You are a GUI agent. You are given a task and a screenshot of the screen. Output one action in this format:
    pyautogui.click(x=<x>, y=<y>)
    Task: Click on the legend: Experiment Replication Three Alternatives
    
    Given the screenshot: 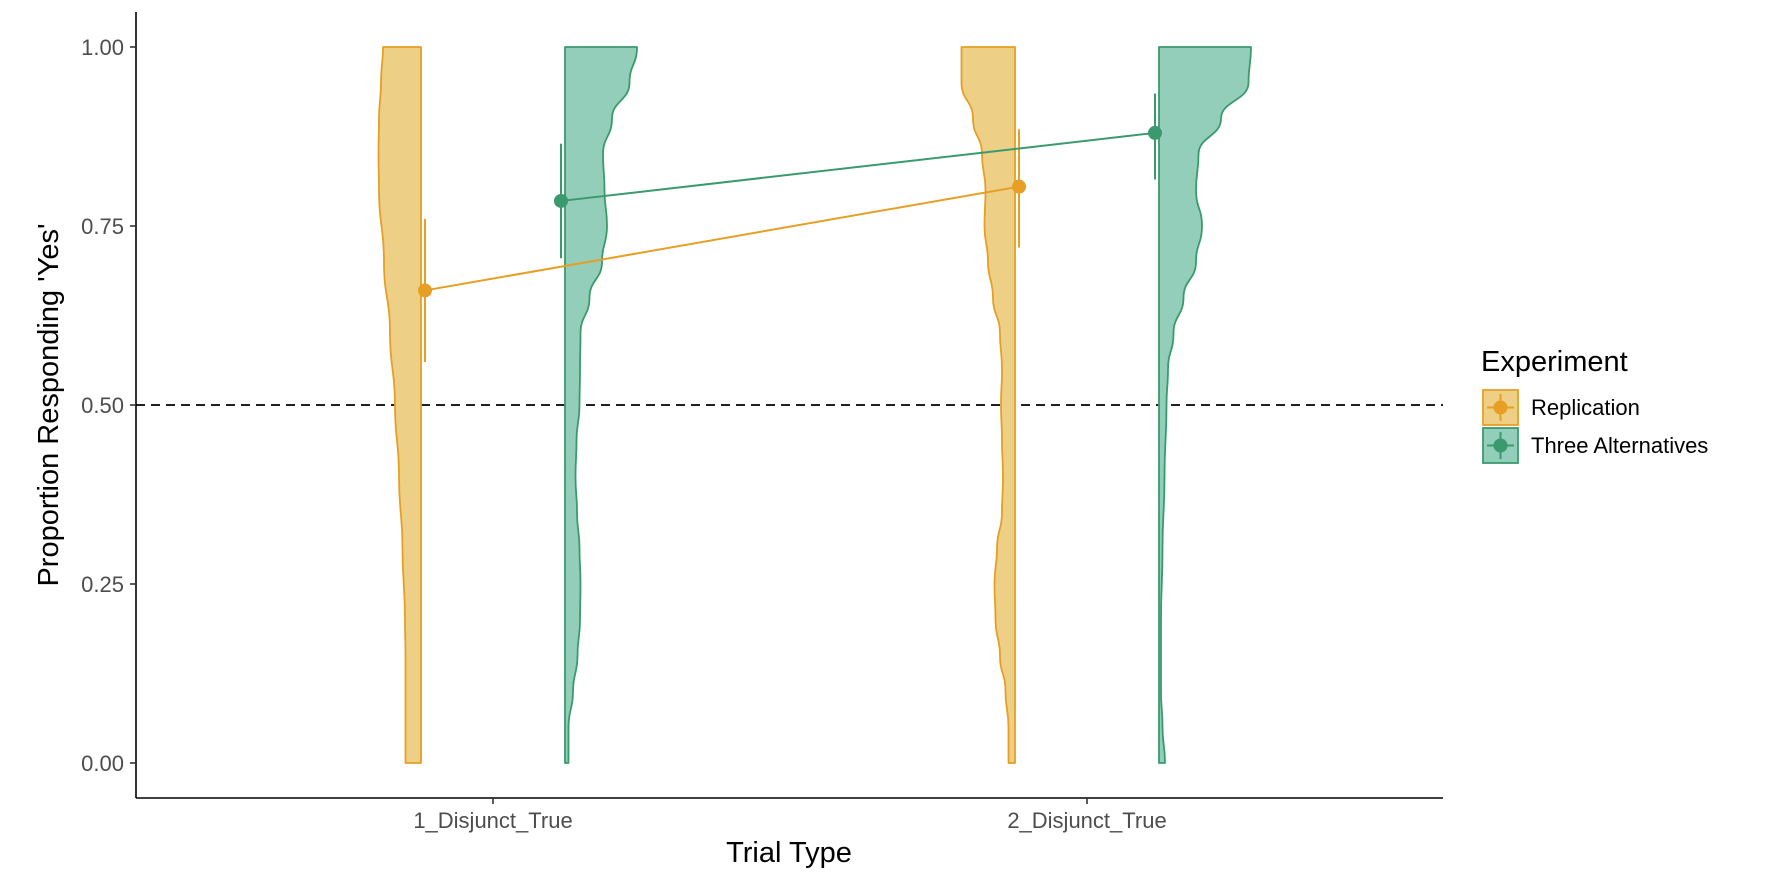 What is the action you would take?
    pyautogui.click(x=1594, y=405)
    